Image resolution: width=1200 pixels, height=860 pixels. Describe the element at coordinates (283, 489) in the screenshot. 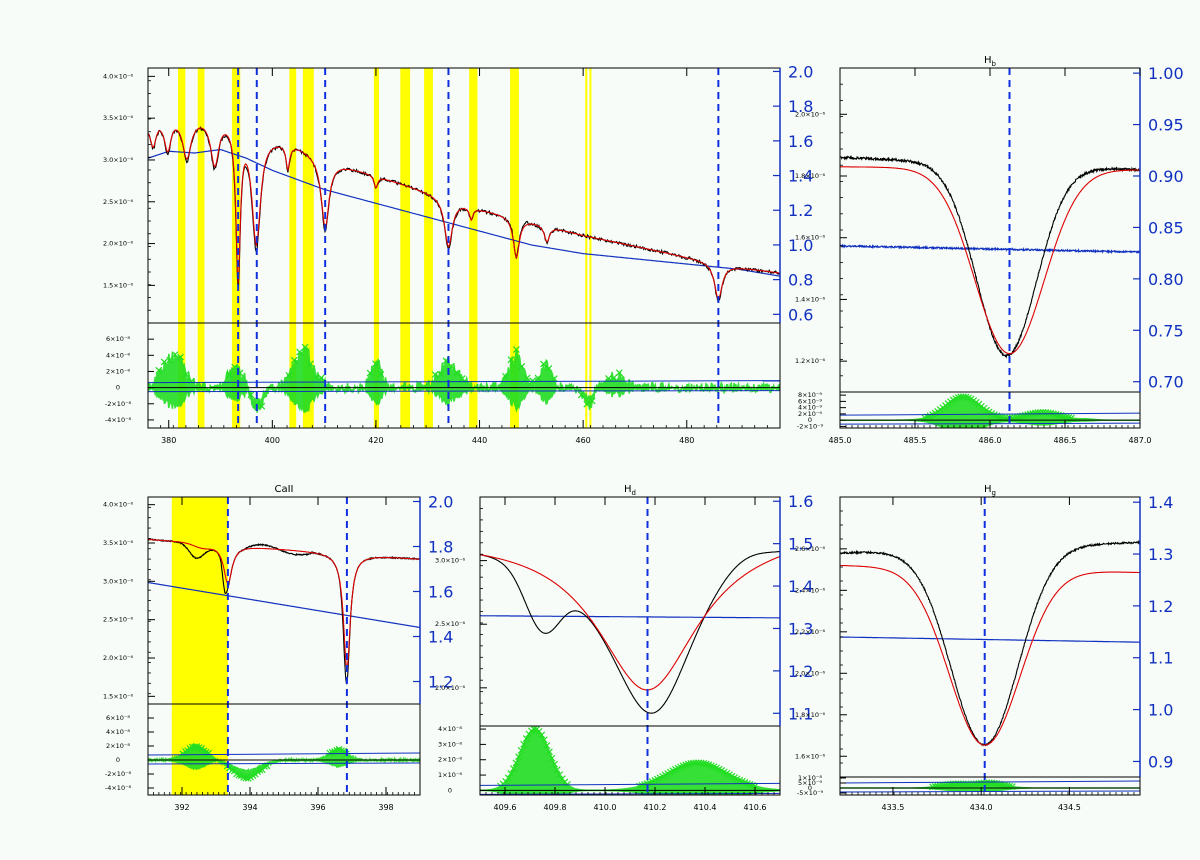

I see `panel-title: CaII` at that location.